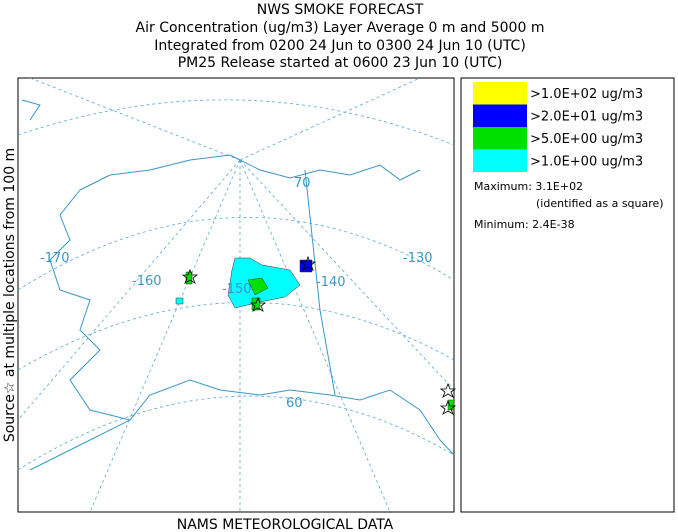 The width and height of the screenshot is (678, 532). What do you see at coordinates (331, 282) in the screenshot?
I see `map-label: -140` at bounding box center [331, 282].